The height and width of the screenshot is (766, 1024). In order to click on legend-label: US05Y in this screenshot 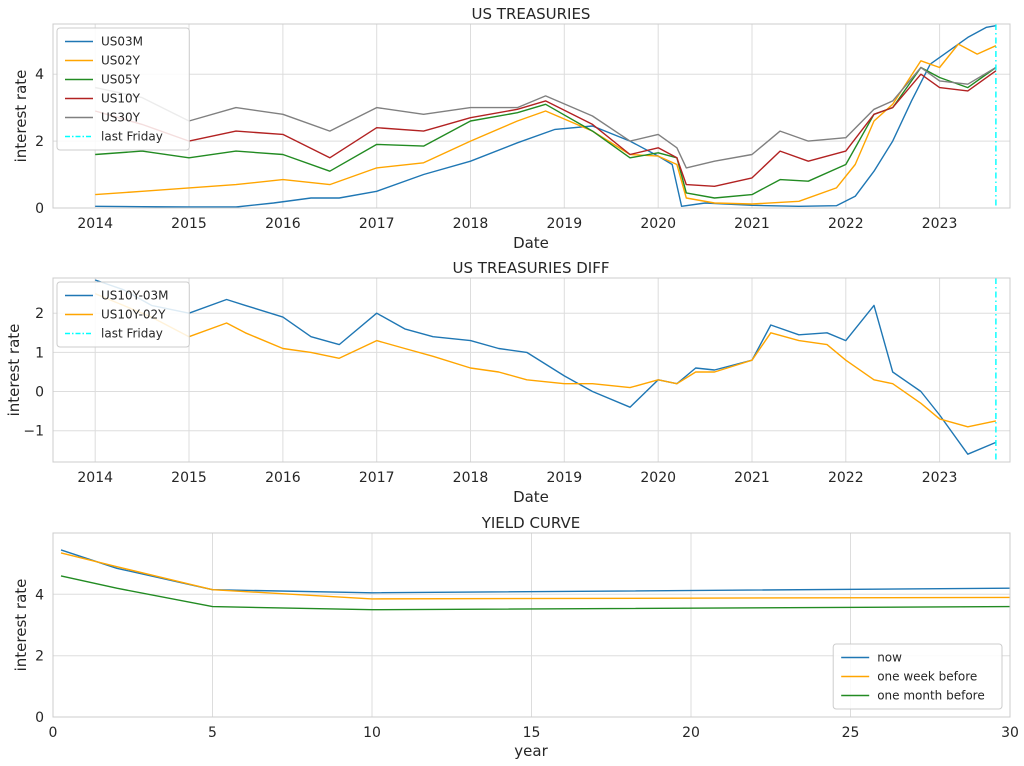, I will do `click(121, 80)`.